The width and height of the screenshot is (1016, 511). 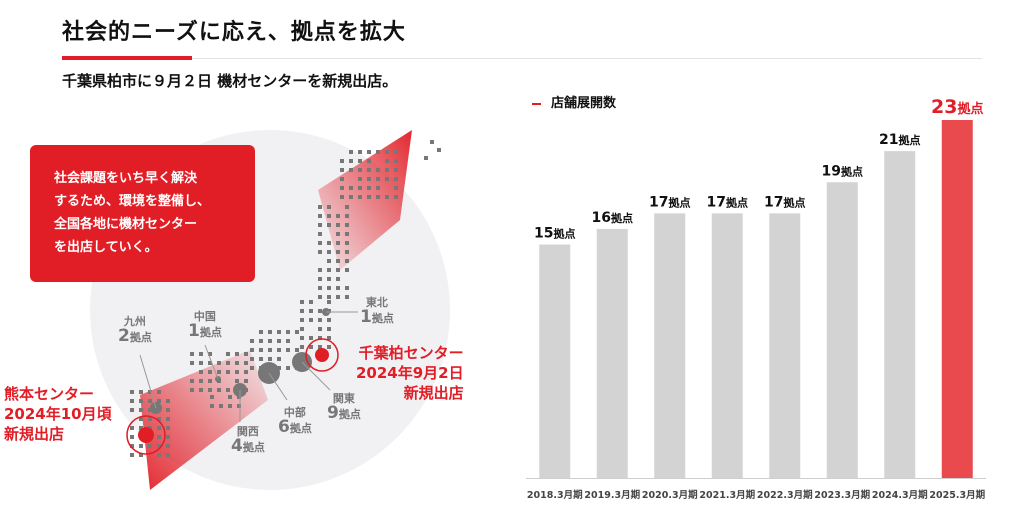 I want to click on bar-value-label: 19拠点, so click(x=842, y=171).